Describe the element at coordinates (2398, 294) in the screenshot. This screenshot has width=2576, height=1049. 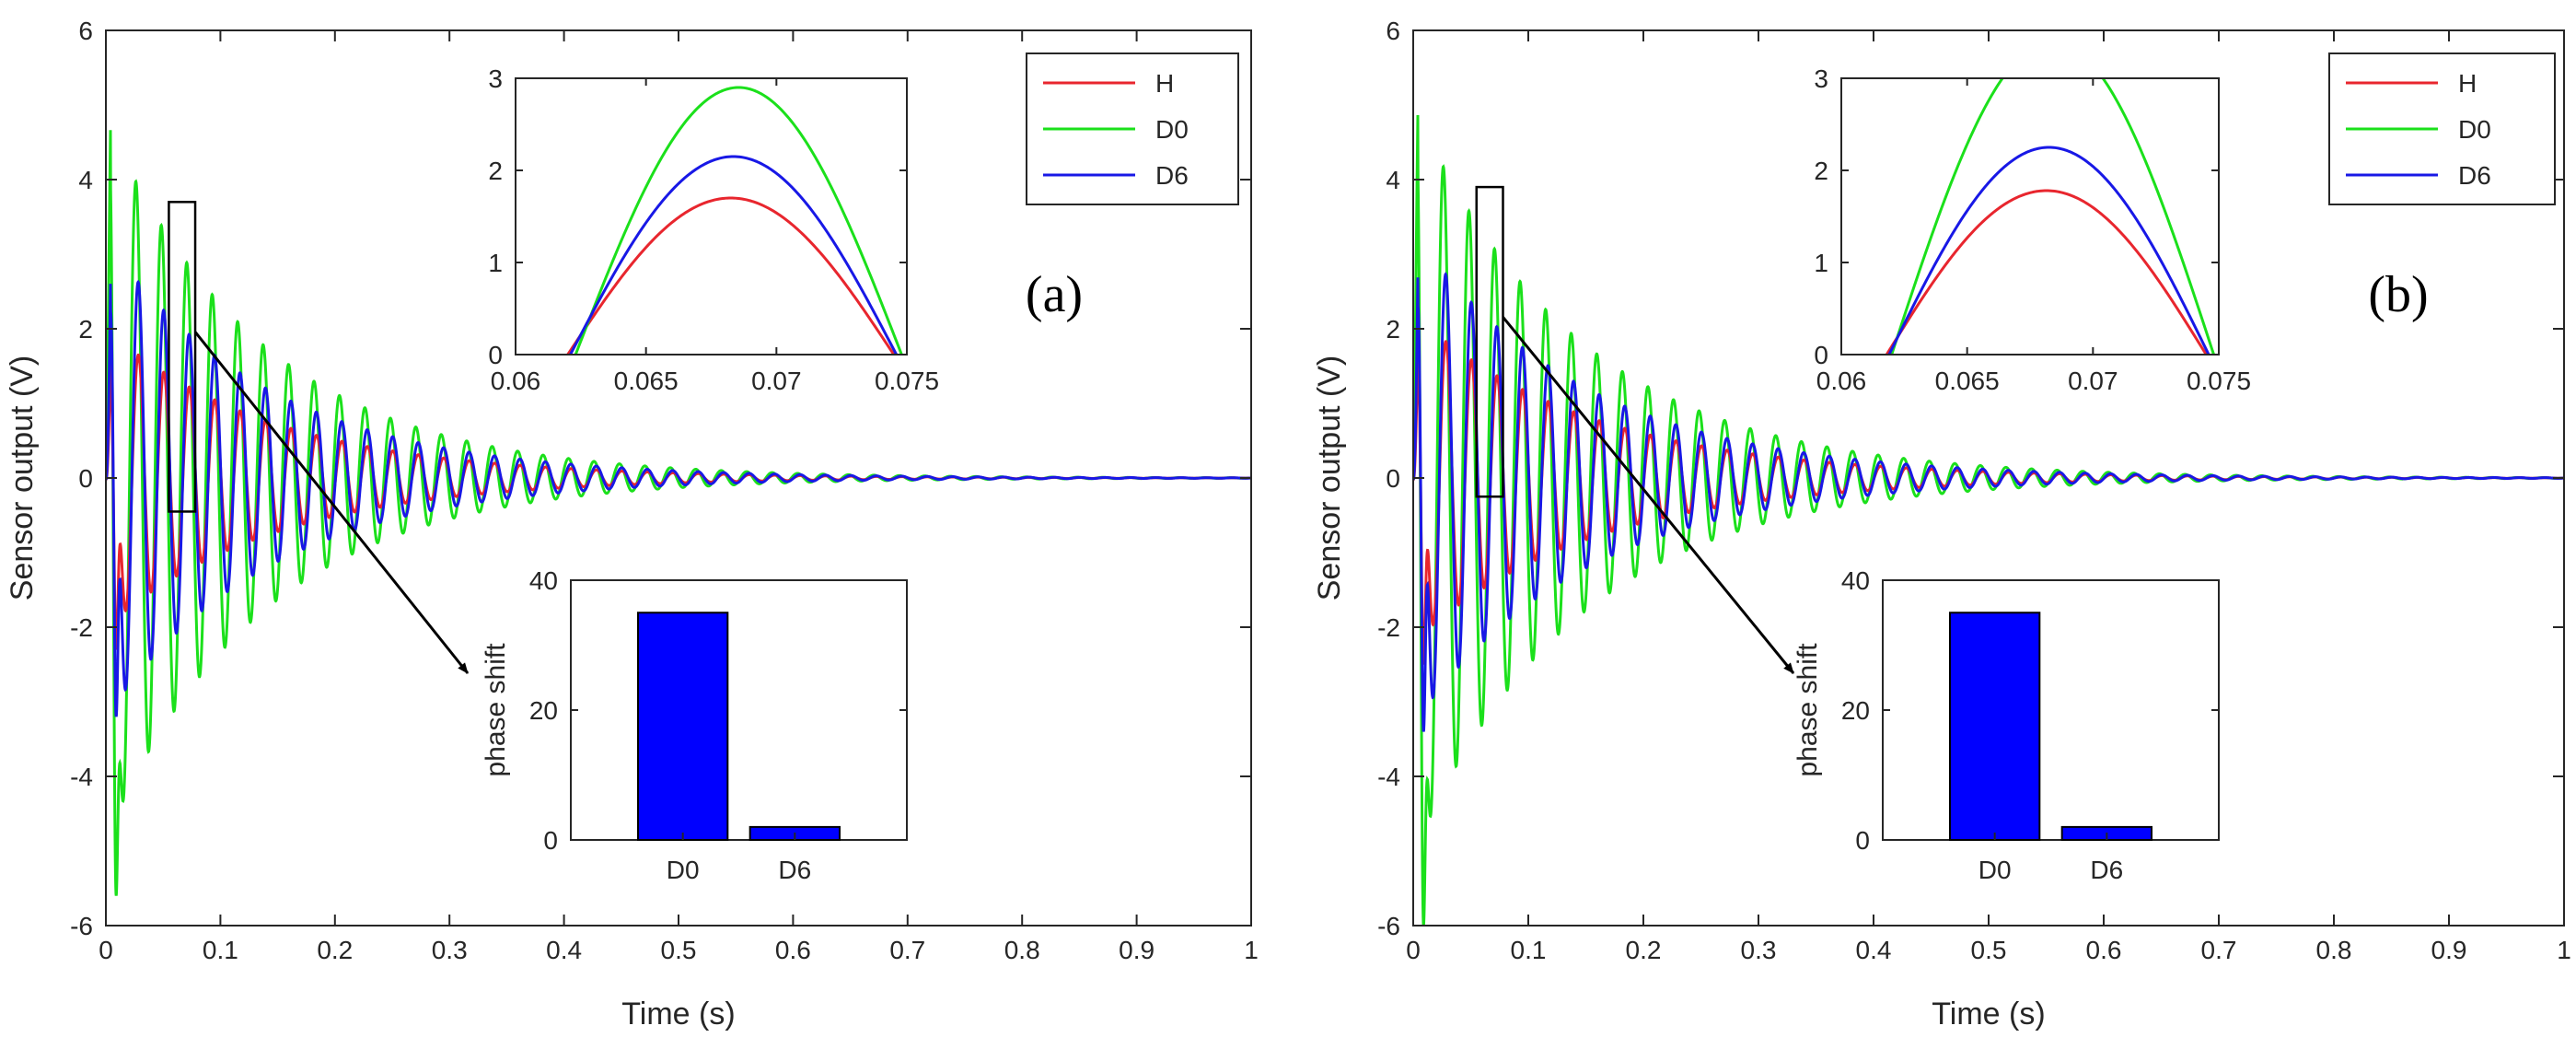
I see `panel-label: (b)` at that location.